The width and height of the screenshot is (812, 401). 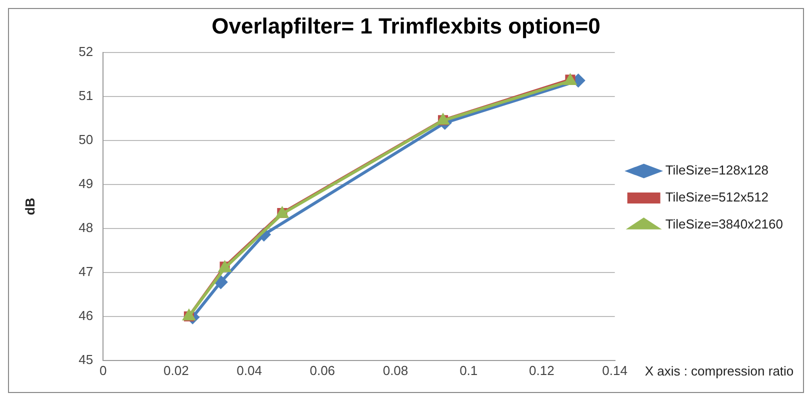 What do you see at coordinates (323, 370) in the screenshot?
I see `x-tick-label: 0.06` at bounding box center [323, 370].